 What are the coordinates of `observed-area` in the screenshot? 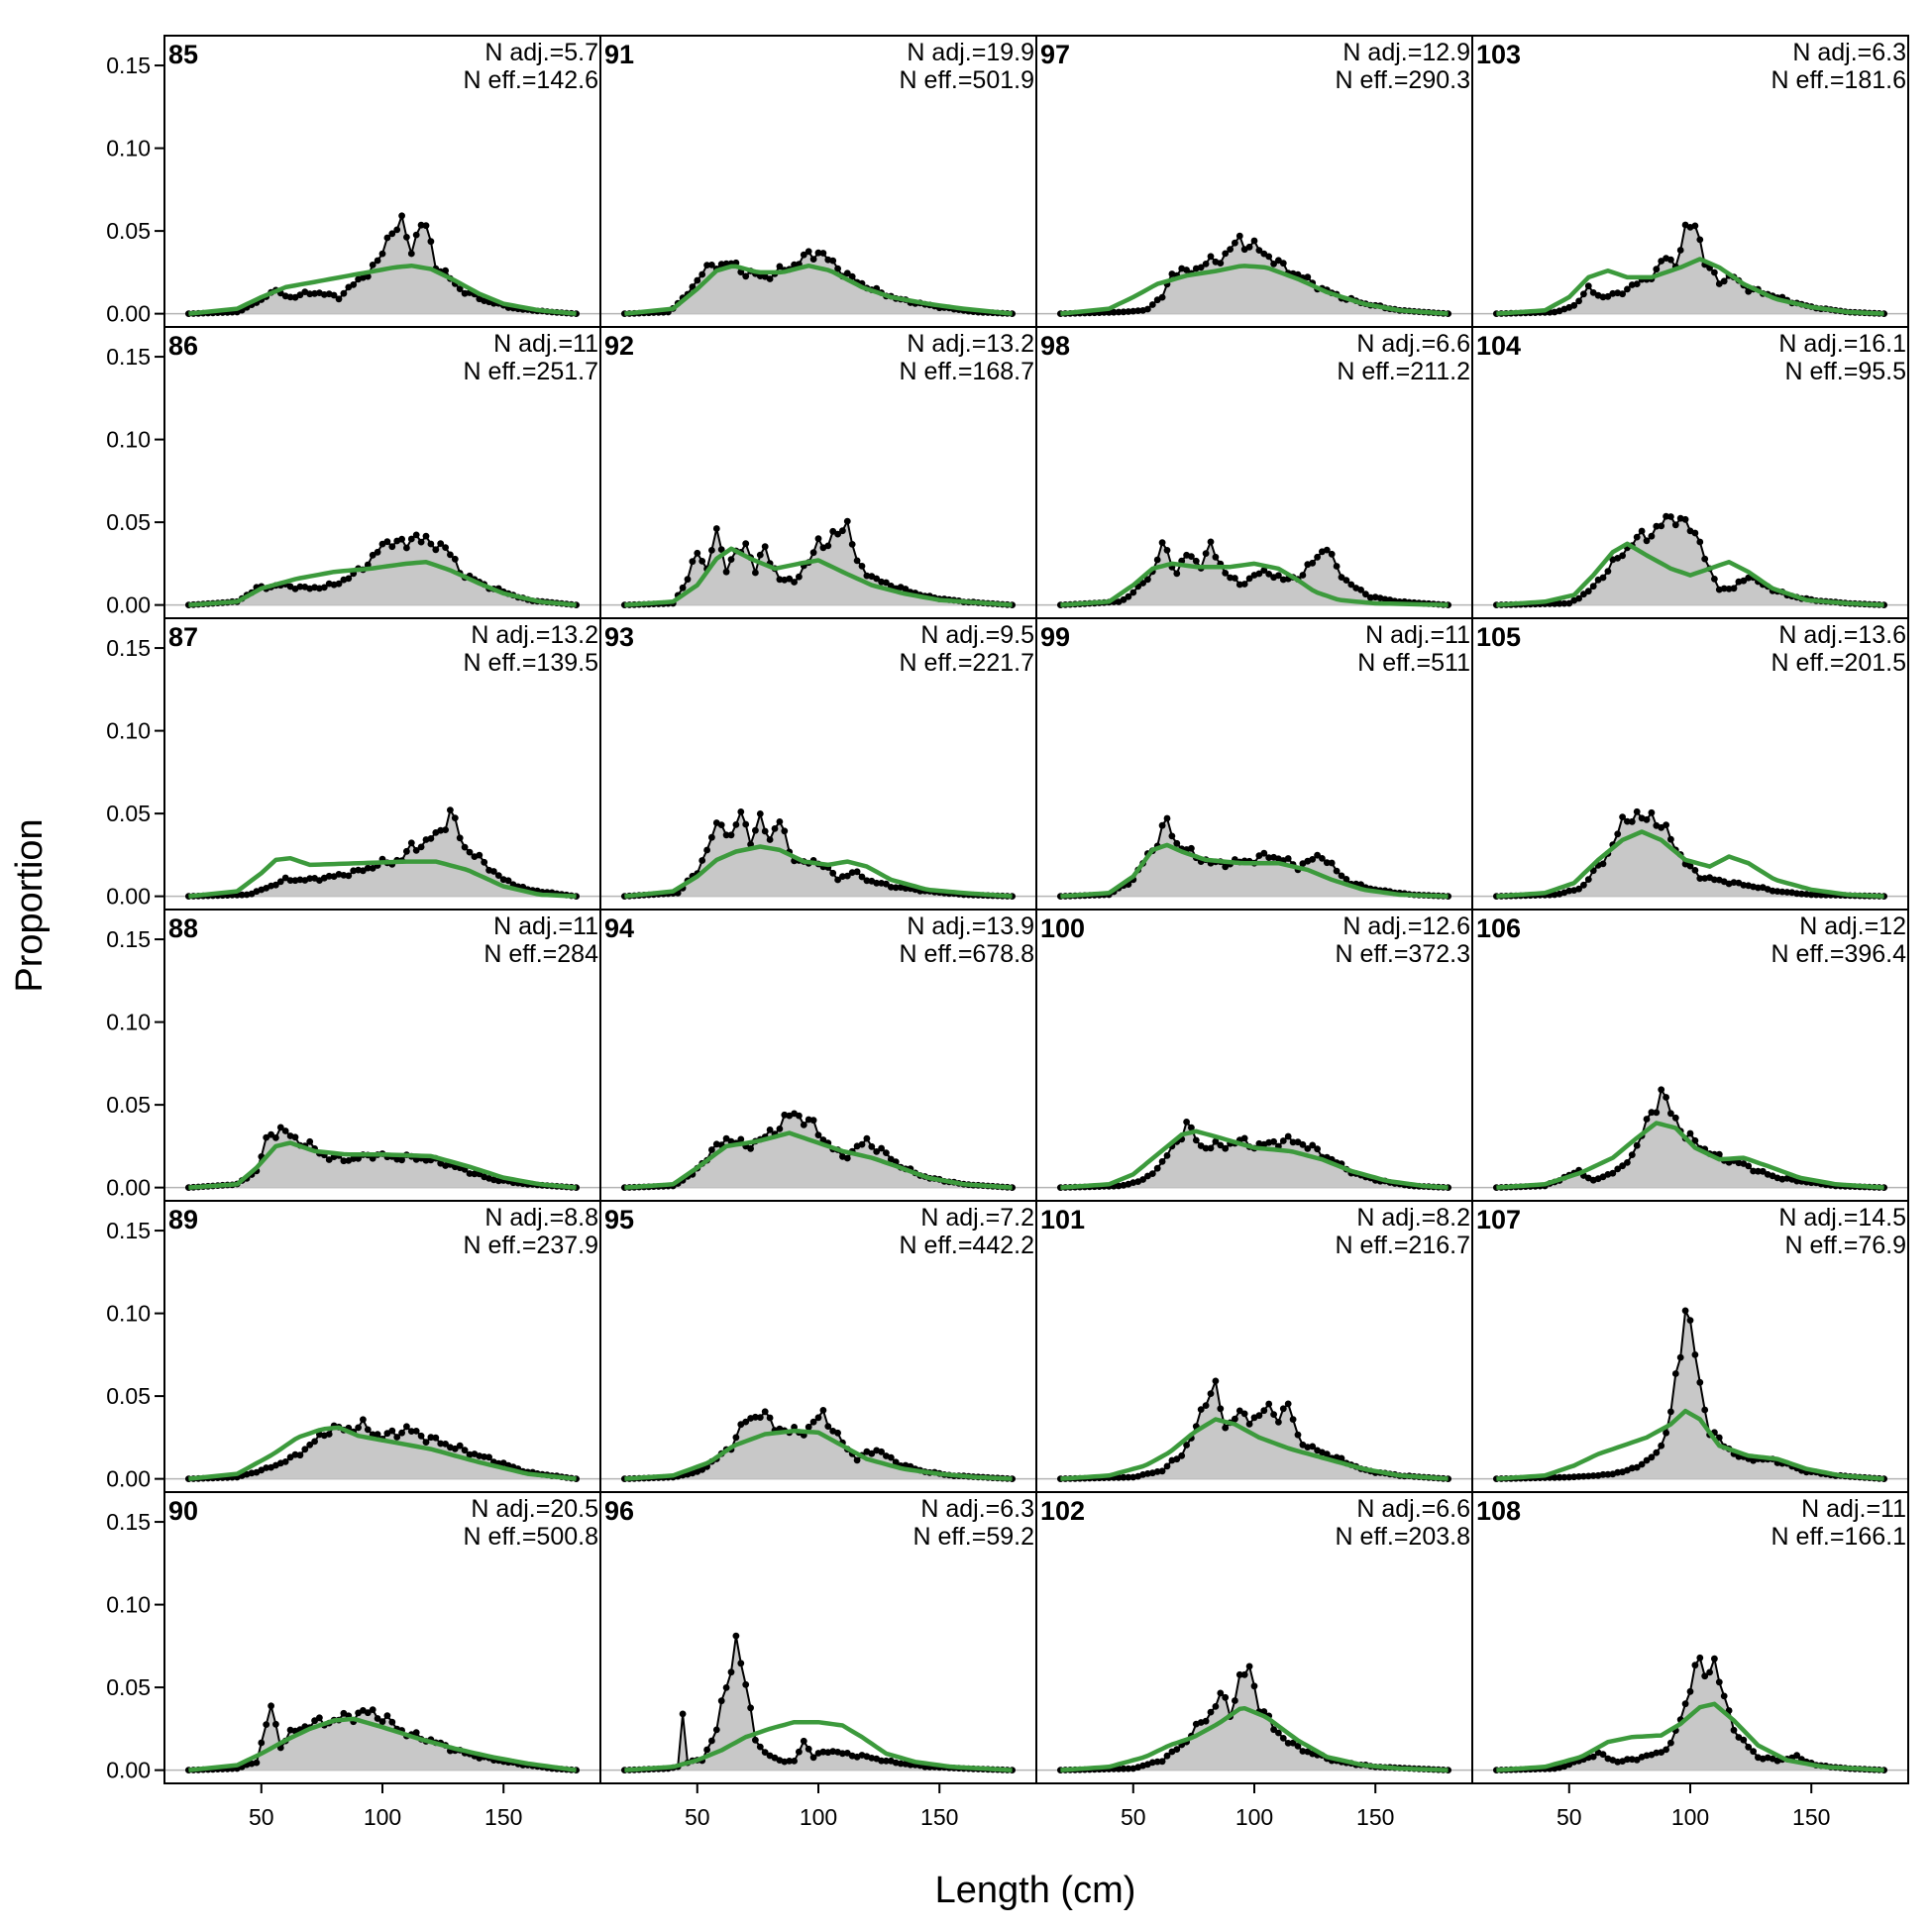 It's located at (818, 563).